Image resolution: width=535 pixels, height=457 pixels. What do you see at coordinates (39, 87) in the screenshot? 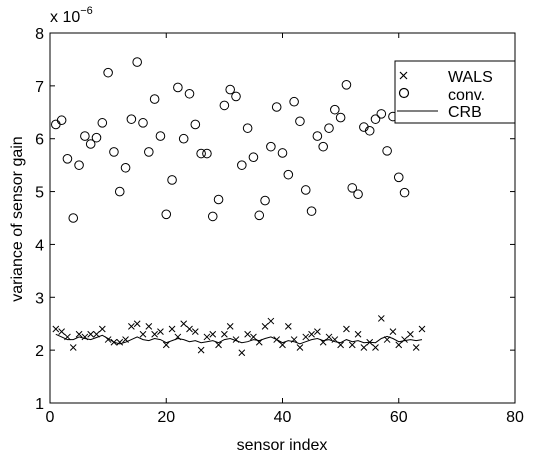
I see `y-tick-label: 7` at bounding box center [39, 87].